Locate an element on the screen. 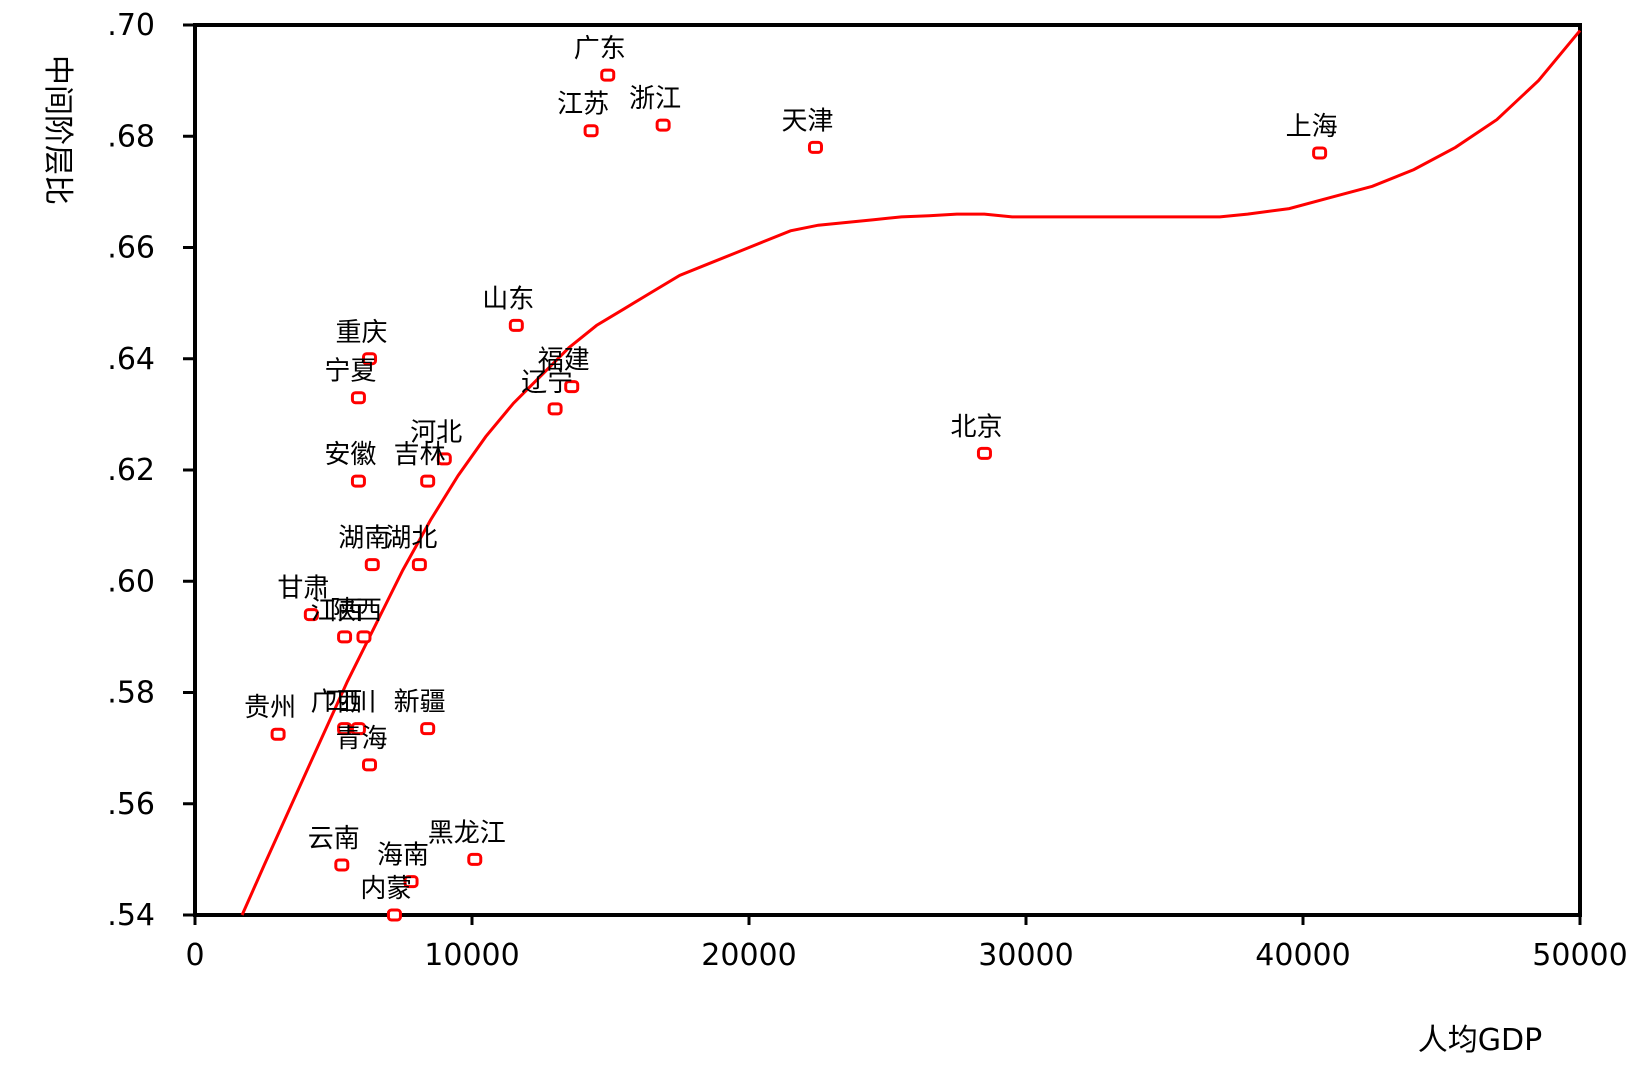 The height and width of the screenshot is (1065, 1630). y-tick-label: .54 is located at coordinates (131, 915).